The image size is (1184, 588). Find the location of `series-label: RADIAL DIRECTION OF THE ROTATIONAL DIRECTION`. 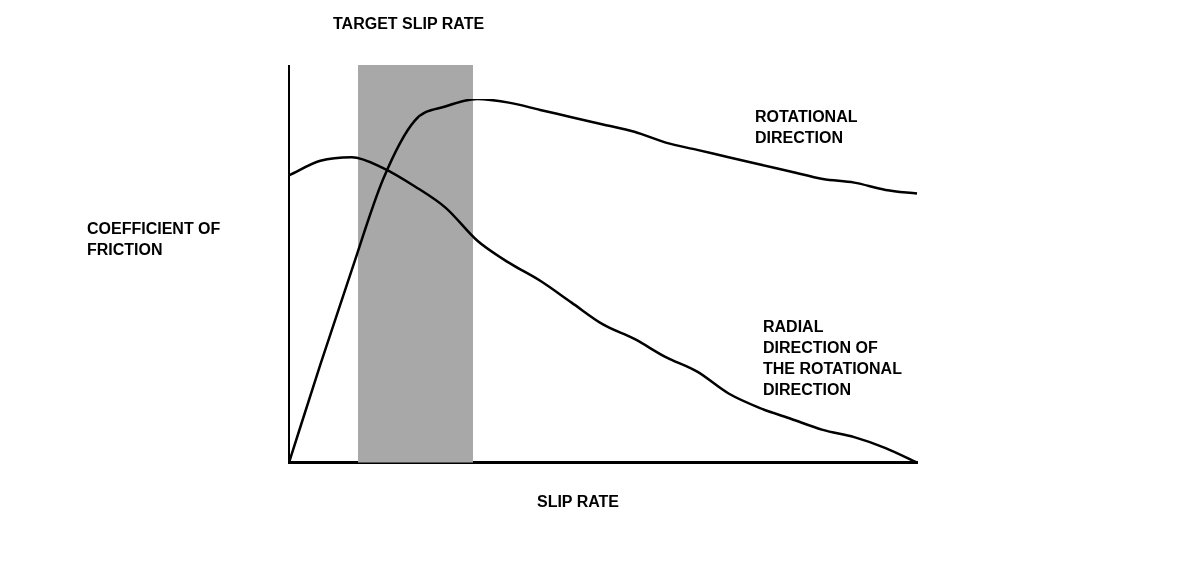

series-label: RADIAL DIRECTION OF THE ROTATIONAL DIRECTION is located at coordinates (833, 358).